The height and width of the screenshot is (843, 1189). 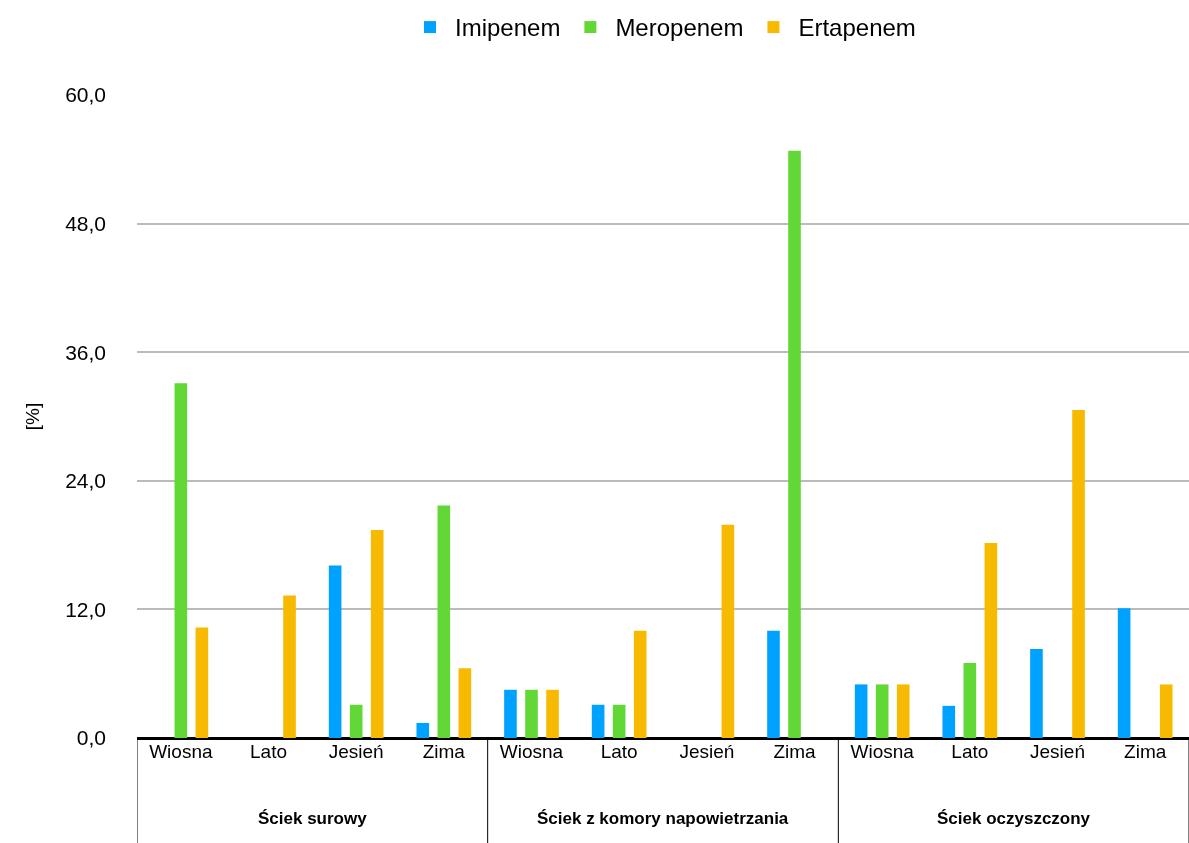 What do you see at coordinates (32, 416) in the screenshot?
I see `y-axis-title: [%]` at bounding box center [32, 416].